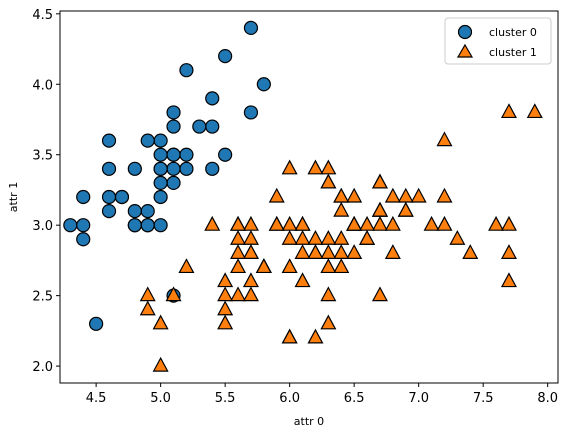 The image size is (566, 438). I want to click on x-tick-label: 5.0, so click(160, 398).